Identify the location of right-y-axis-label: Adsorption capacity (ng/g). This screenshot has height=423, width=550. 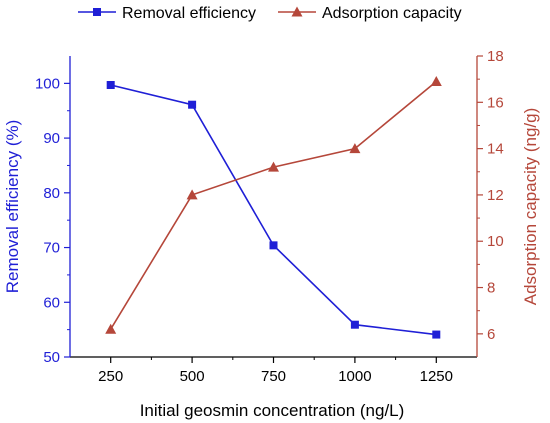
(530, 207).